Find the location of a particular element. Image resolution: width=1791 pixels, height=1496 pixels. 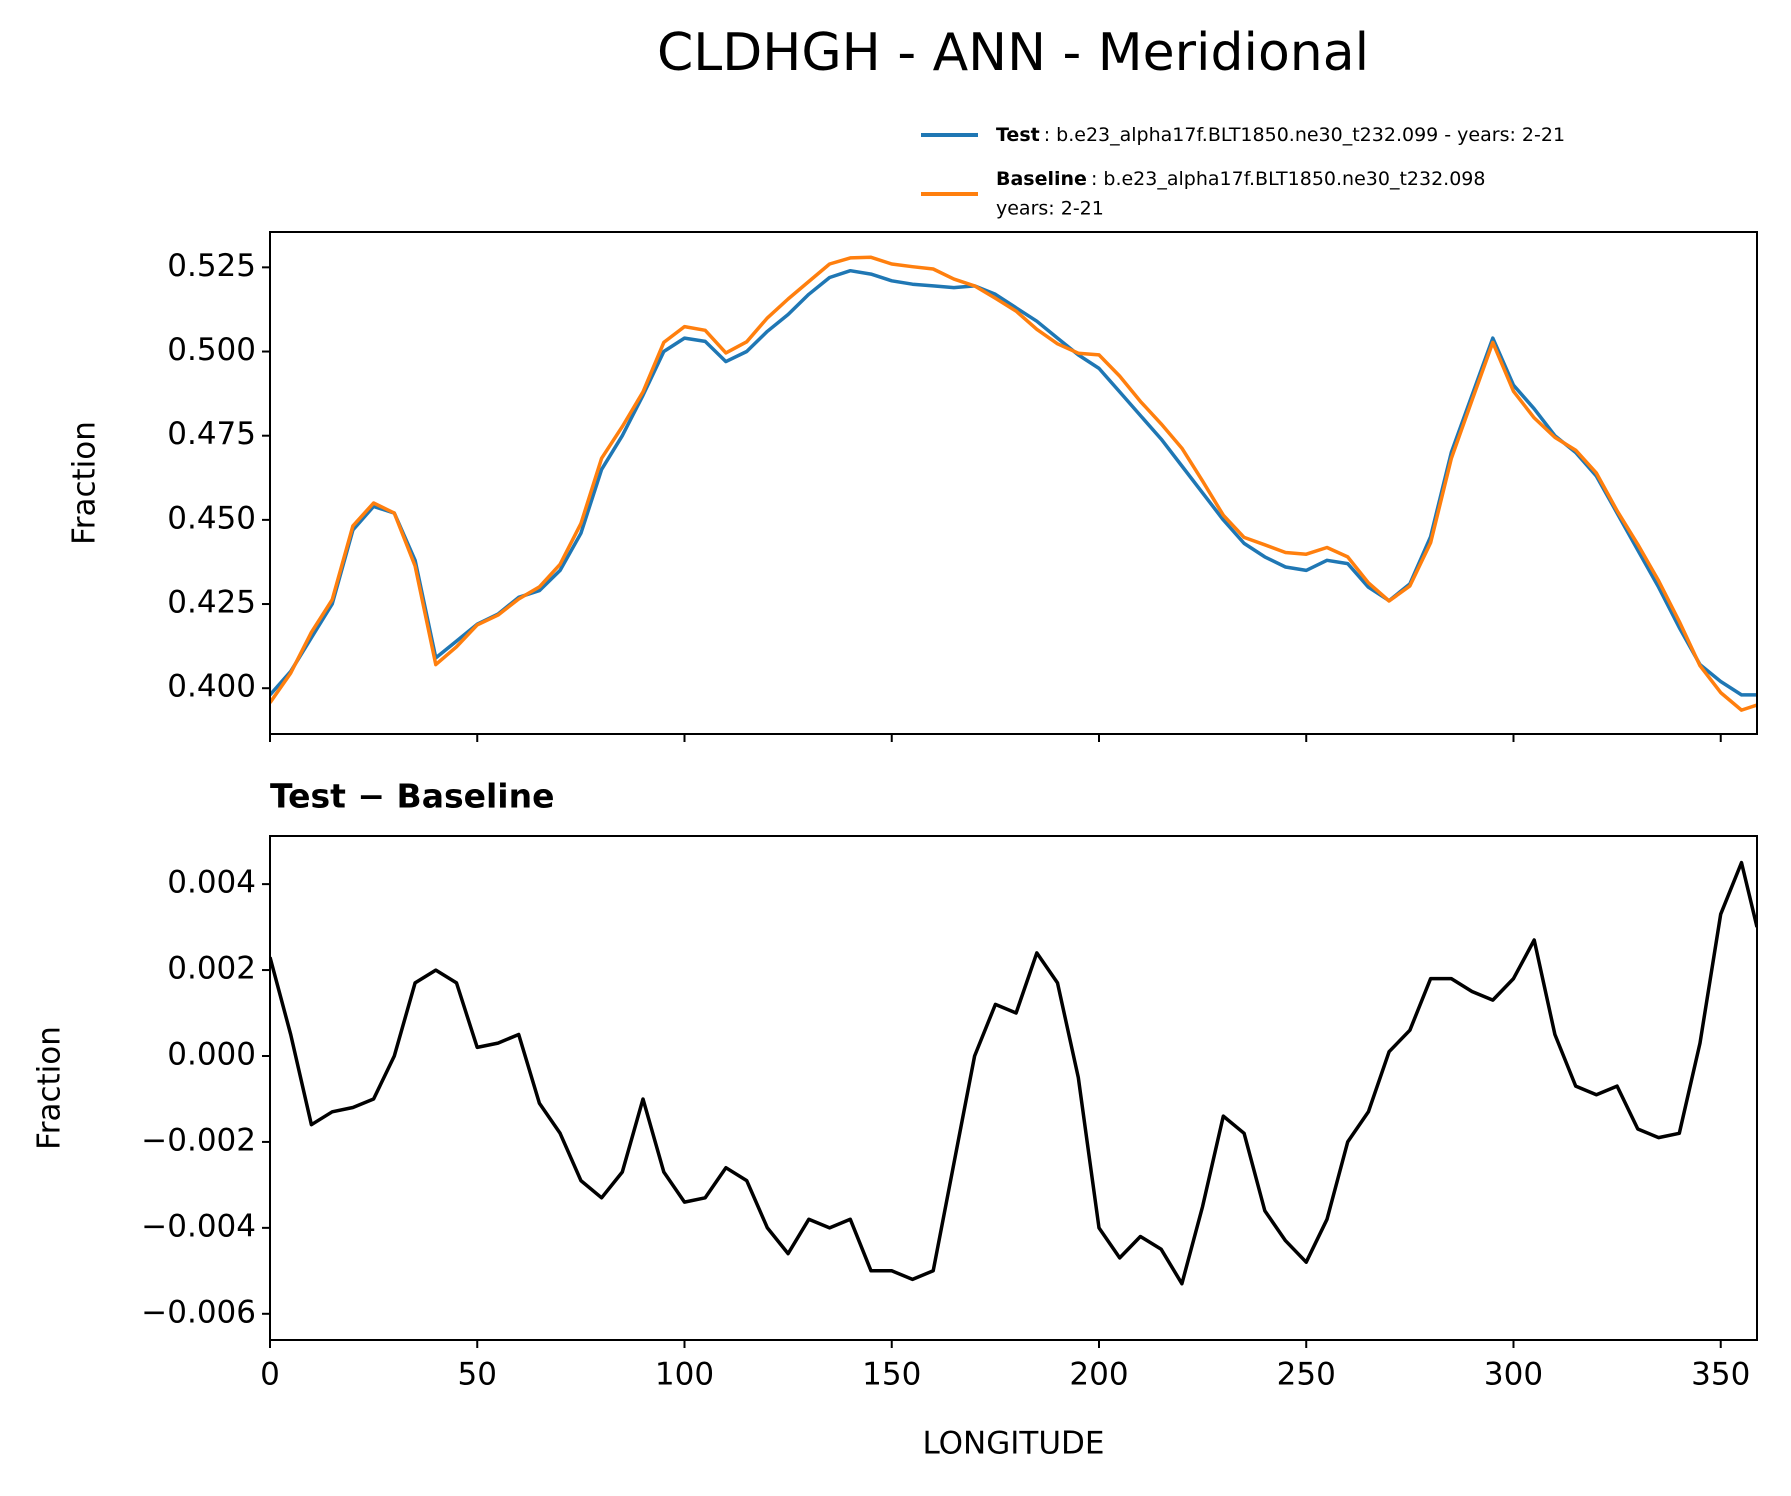

y-tick-label: 0.475 is located at coordinates (211, 434).